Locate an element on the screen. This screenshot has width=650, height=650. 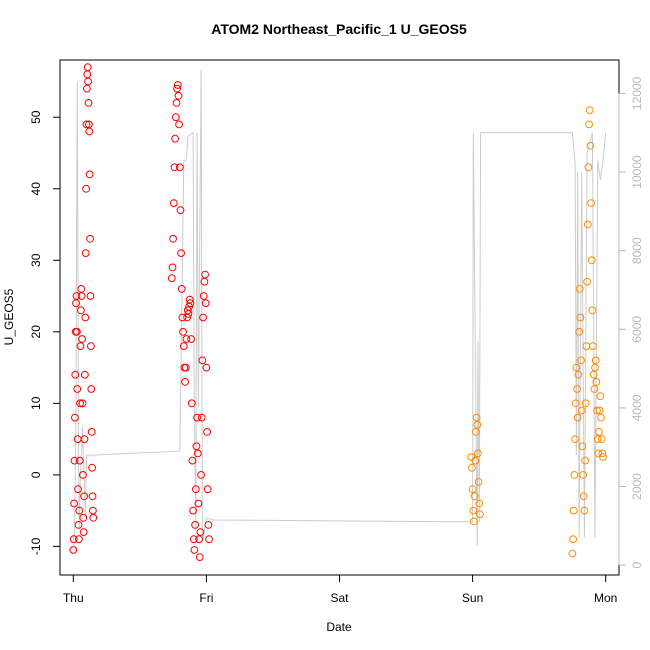
x-tick-label: Sun is located at coordinates (472, 598).